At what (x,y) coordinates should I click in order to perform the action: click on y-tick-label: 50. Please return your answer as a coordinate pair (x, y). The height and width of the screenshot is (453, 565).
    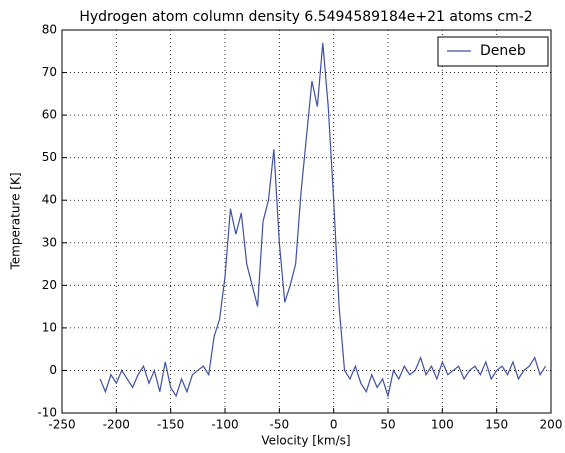
    Looking at the image, I should click on (49, 157).